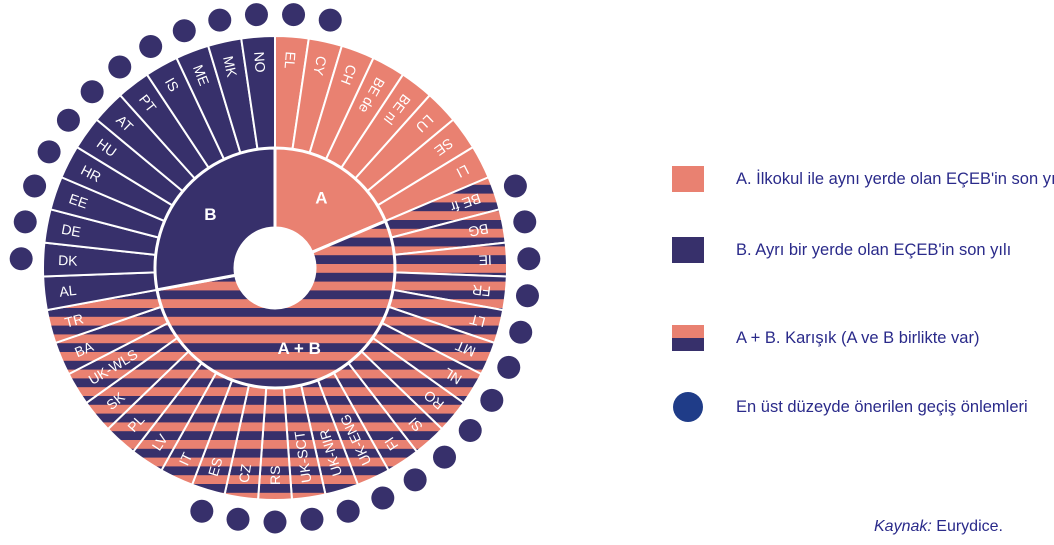  I want to click on country-label-fr: FR, so click(481, 291).